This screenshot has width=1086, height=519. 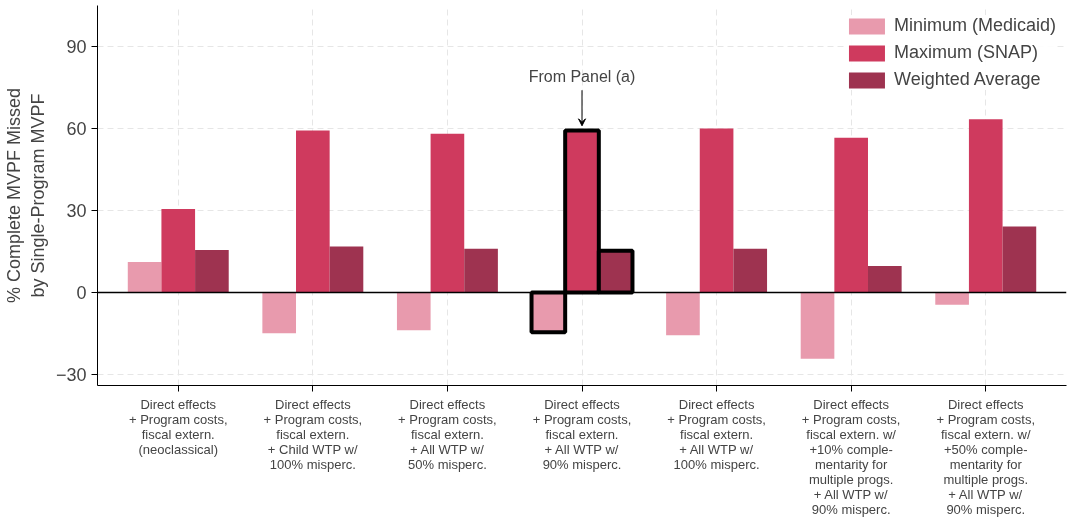 I want to click on legend-label: Minimum (Medicaid), so click(x=974, y=25).